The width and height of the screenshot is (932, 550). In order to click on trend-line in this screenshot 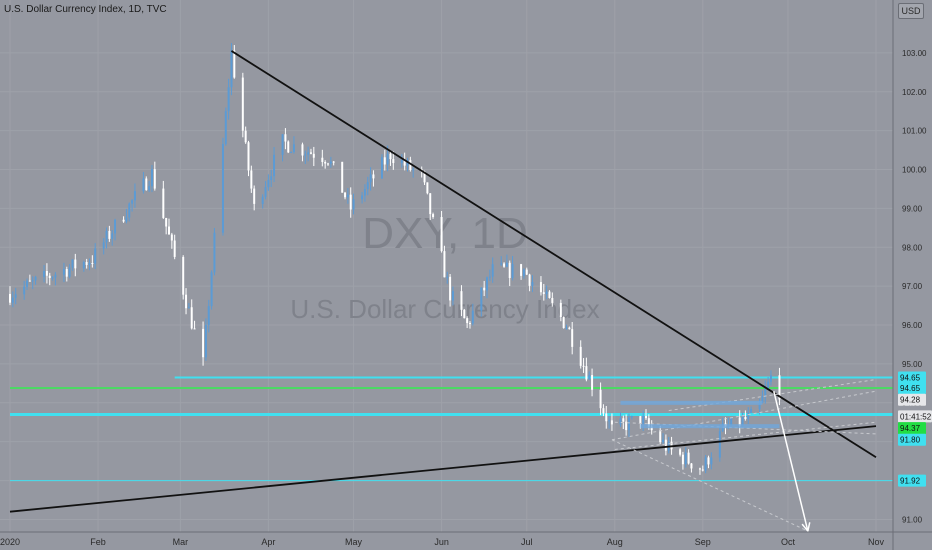, I will do `click(443, 469)`.